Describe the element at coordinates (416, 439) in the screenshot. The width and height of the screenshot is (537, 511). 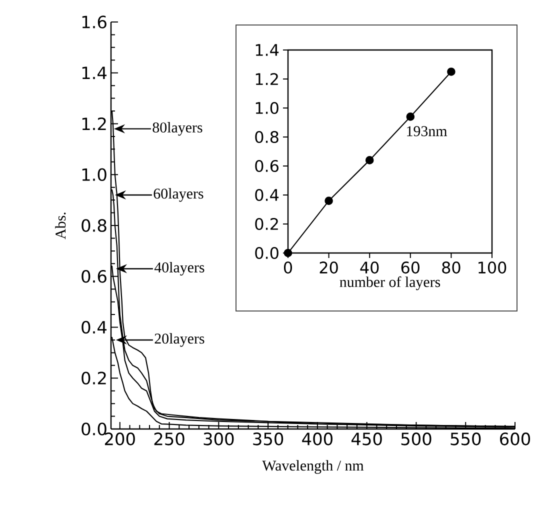
I see `x-tick-label: 500` at that location.